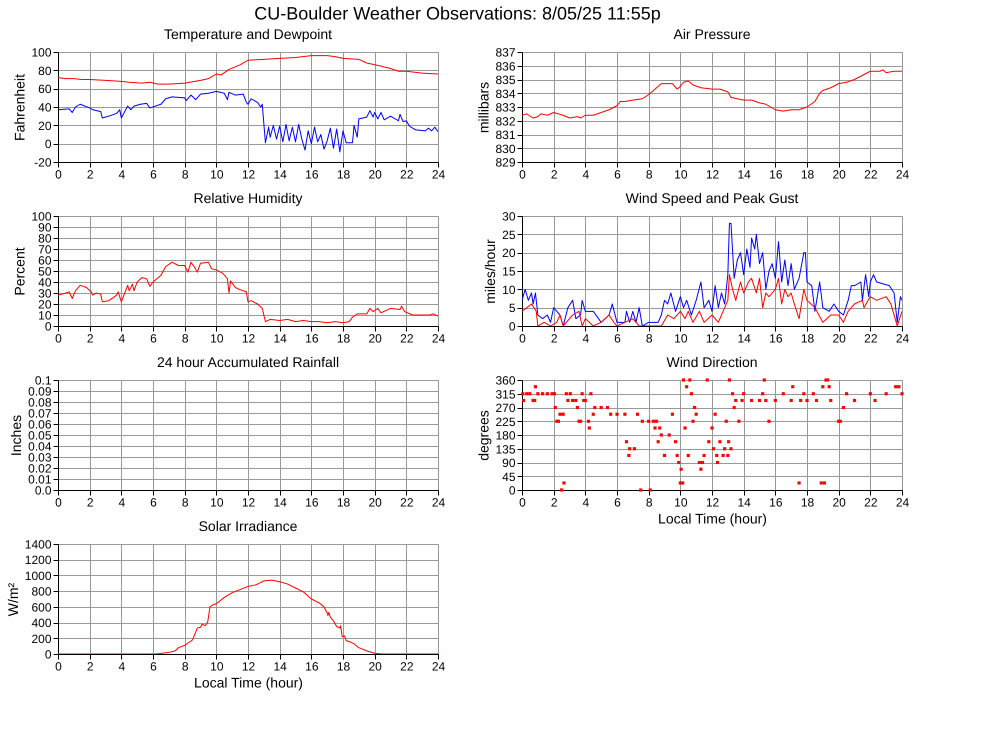 The image size is (1000, 745). I want to click on y-tick-label: 10, so click(45, 315).